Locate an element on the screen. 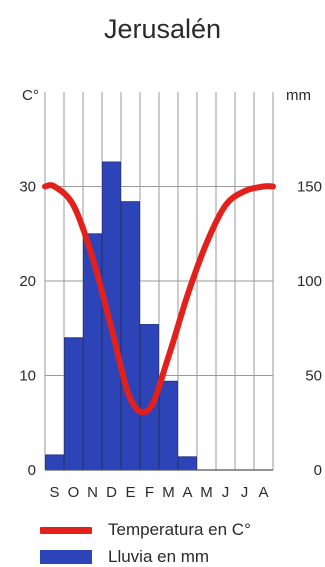 The width and height of the screenshot is (325, 567). legend-temperature: Temperatura en C° is located at coordinates (145, 530).